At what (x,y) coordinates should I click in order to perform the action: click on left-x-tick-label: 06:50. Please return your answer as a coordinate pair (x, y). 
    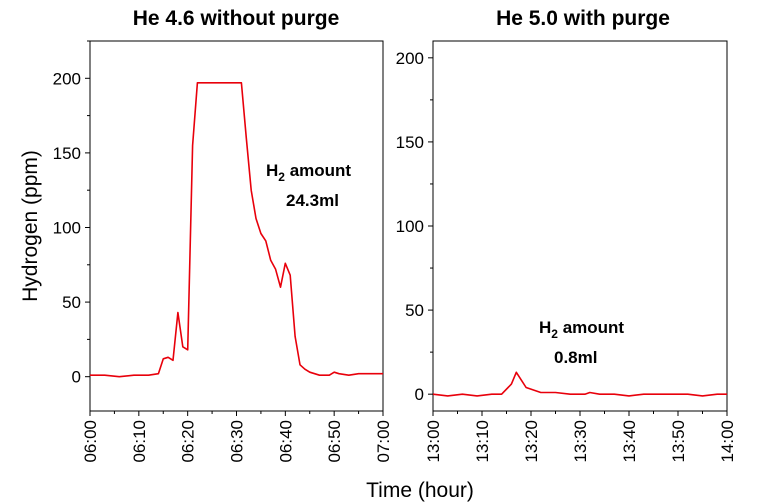
    Looking at the image, I should click on (334, 441).